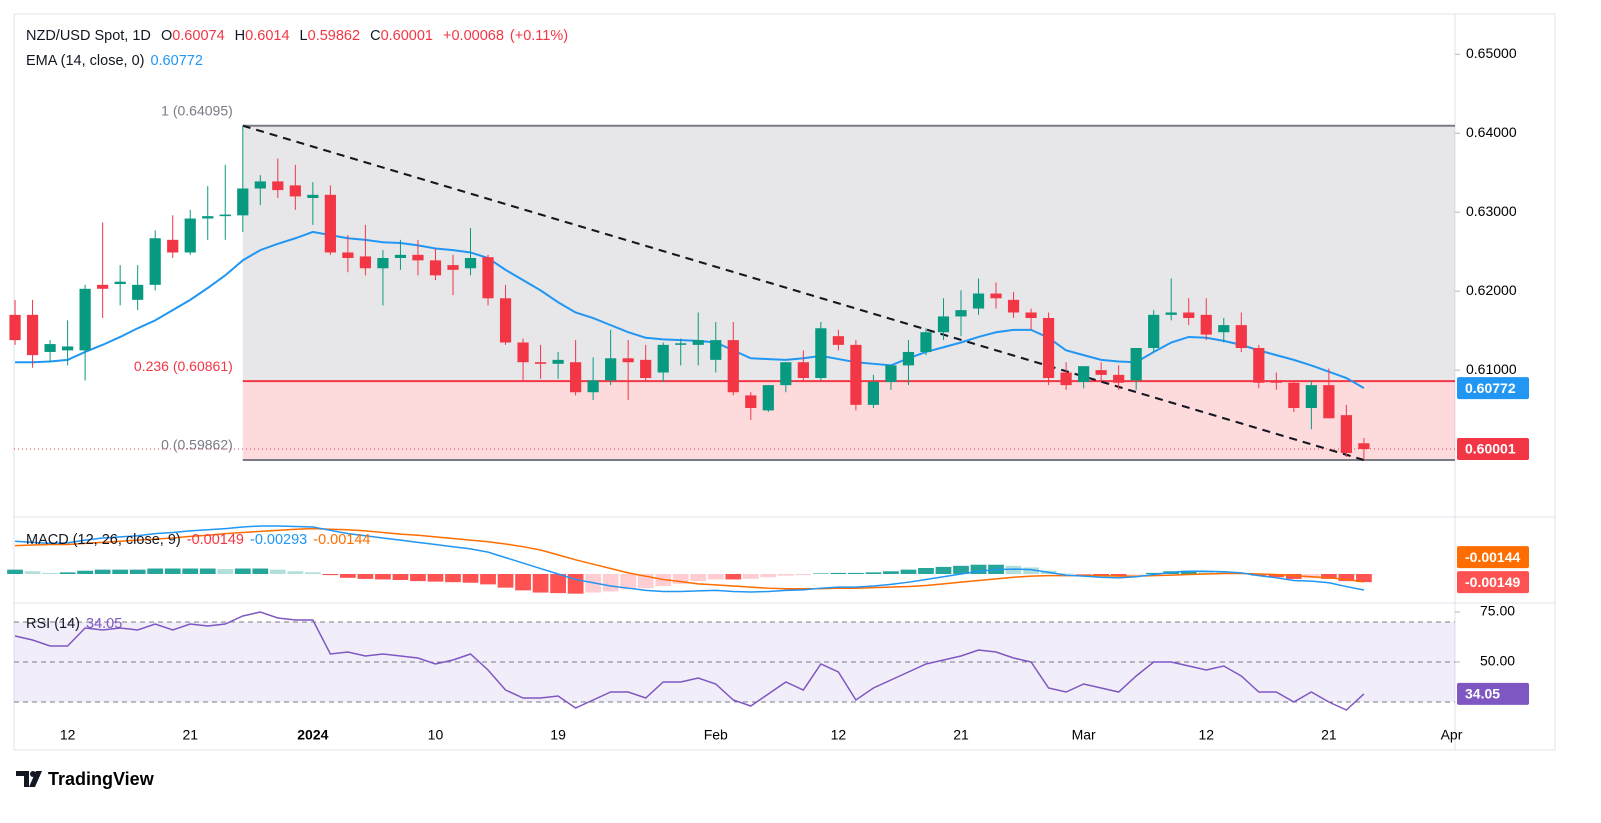 The height and width of the screenshot is (823, 1601). Describe the element at coordinates (278, 540) in the screenshot. I see `macd-value: -0.00293` at that location.